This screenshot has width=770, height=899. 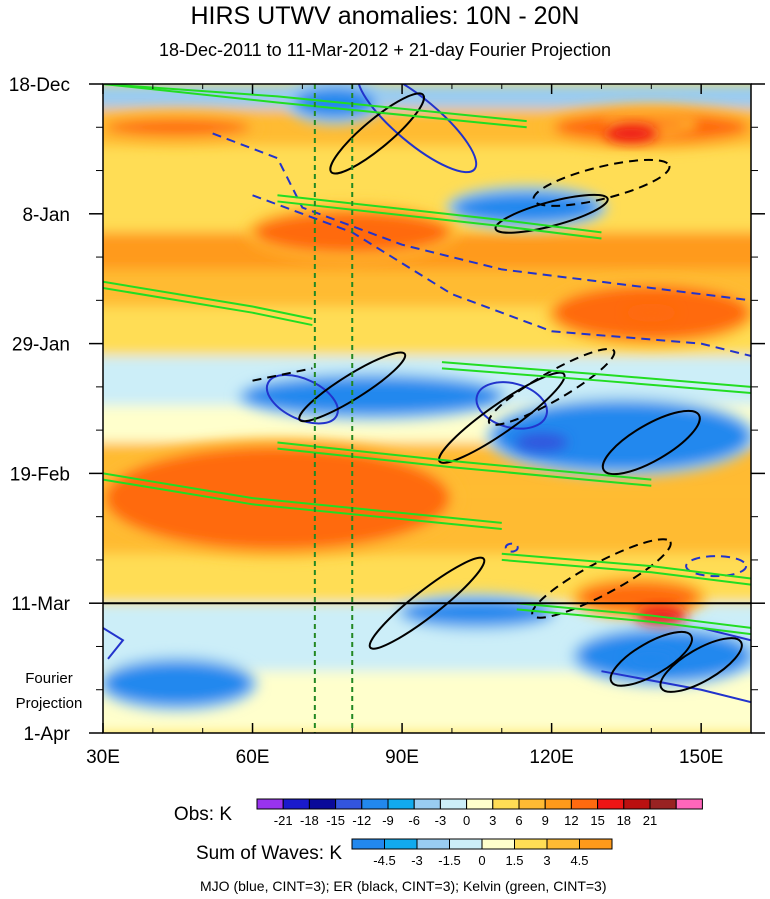 I want to click on y-tick-label: 8-Jan, so click(x=46, y=215).